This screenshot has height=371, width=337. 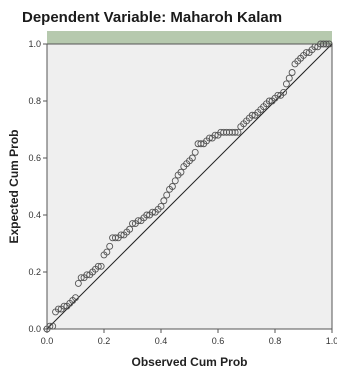 What do you see at coordinates (189, 37) in the screenshot?
I see `header-band` at bounding box center [189, 37].